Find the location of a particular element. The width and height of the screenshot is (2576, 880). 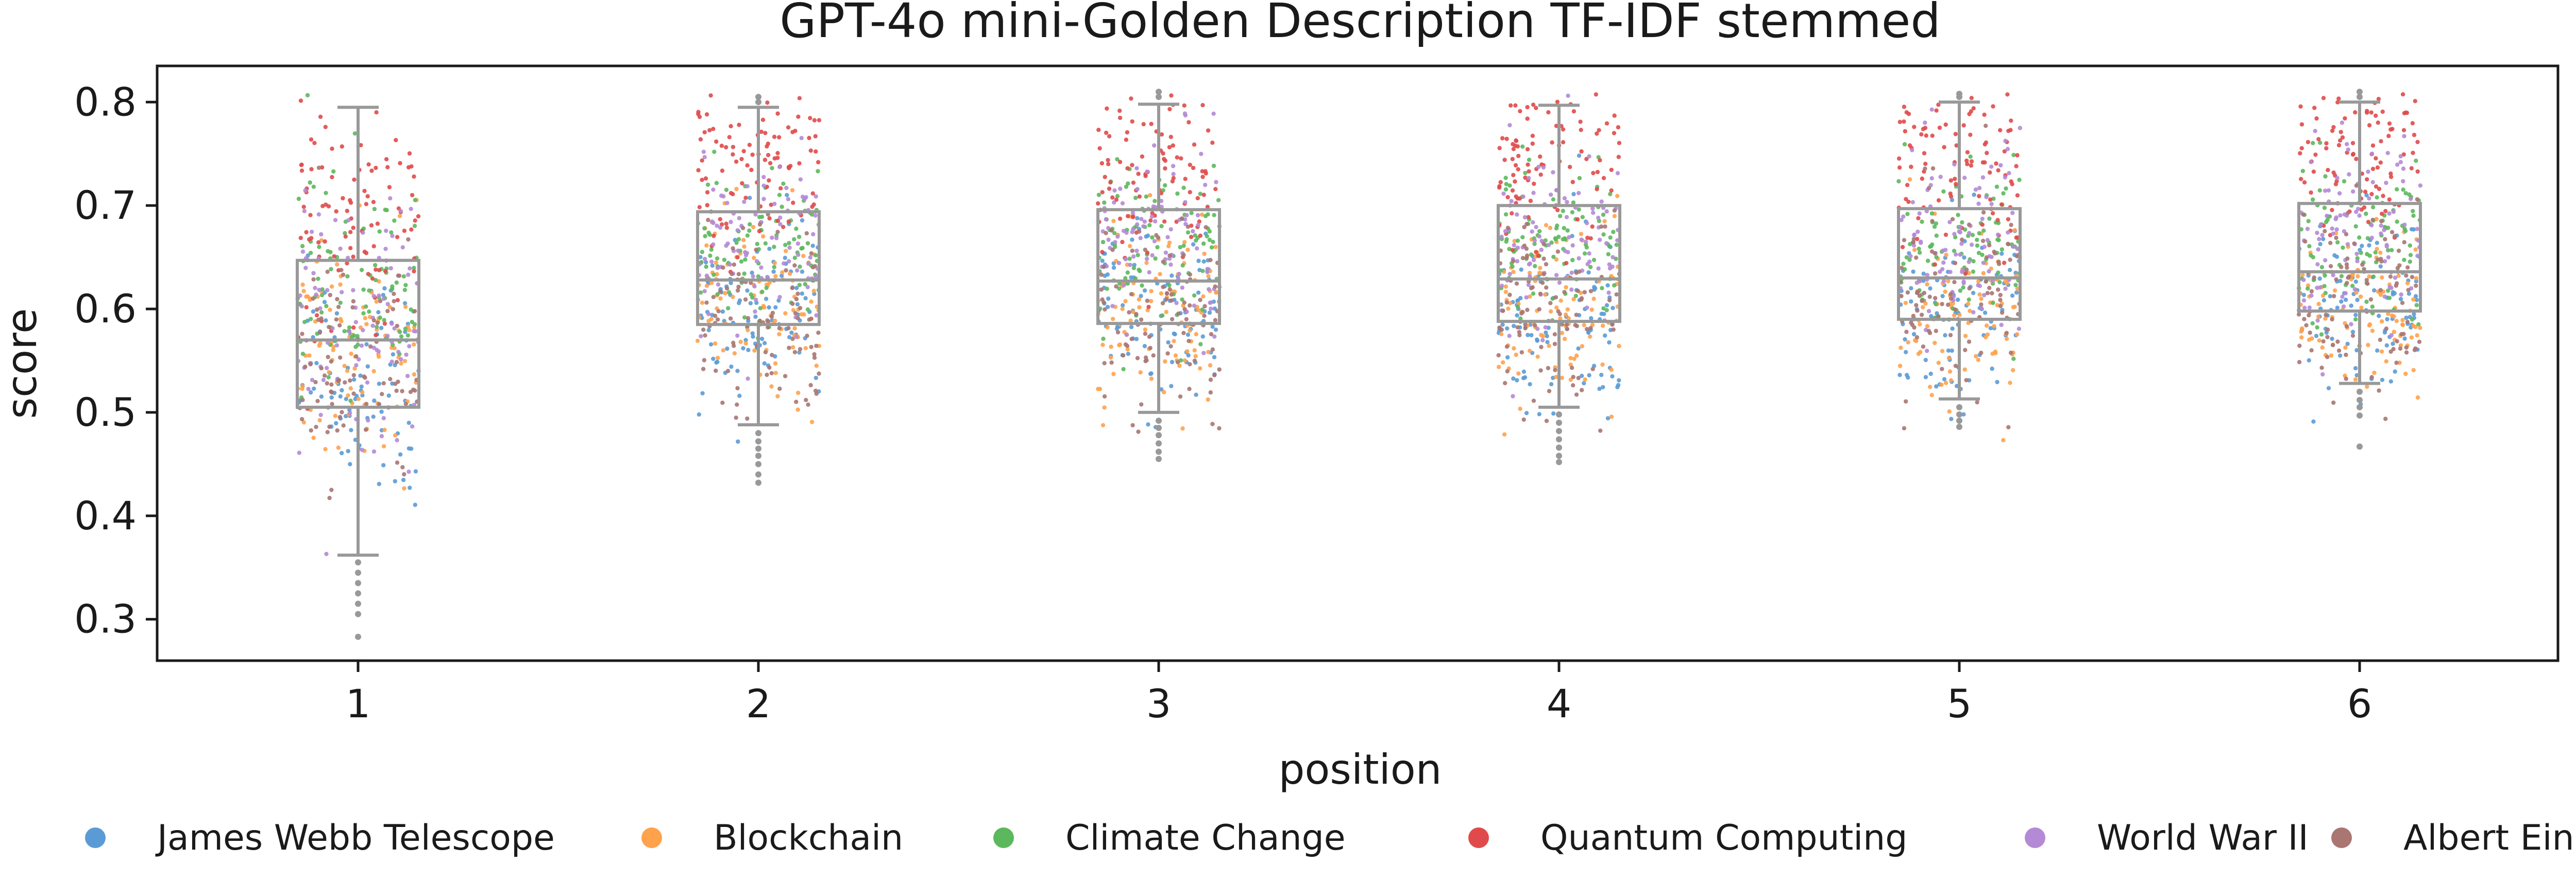

legend-marker is located at coordinates (1479, 838).